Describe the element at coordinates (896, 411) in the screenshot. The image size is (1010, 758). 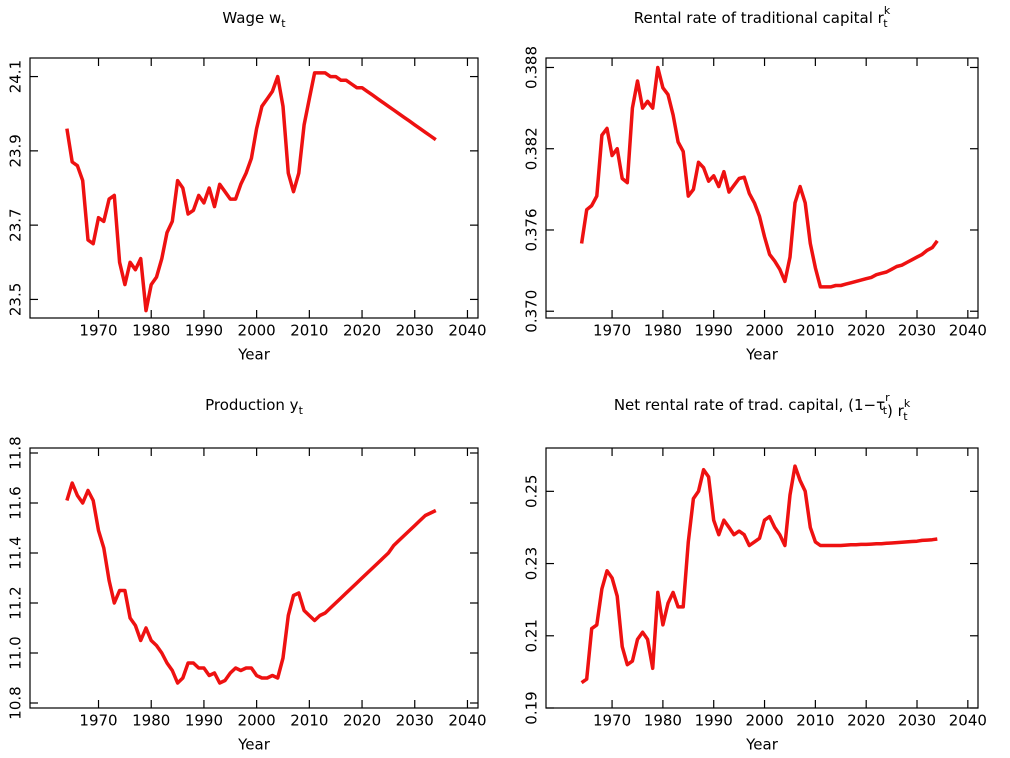
I see `title-text: ) r` at that location.